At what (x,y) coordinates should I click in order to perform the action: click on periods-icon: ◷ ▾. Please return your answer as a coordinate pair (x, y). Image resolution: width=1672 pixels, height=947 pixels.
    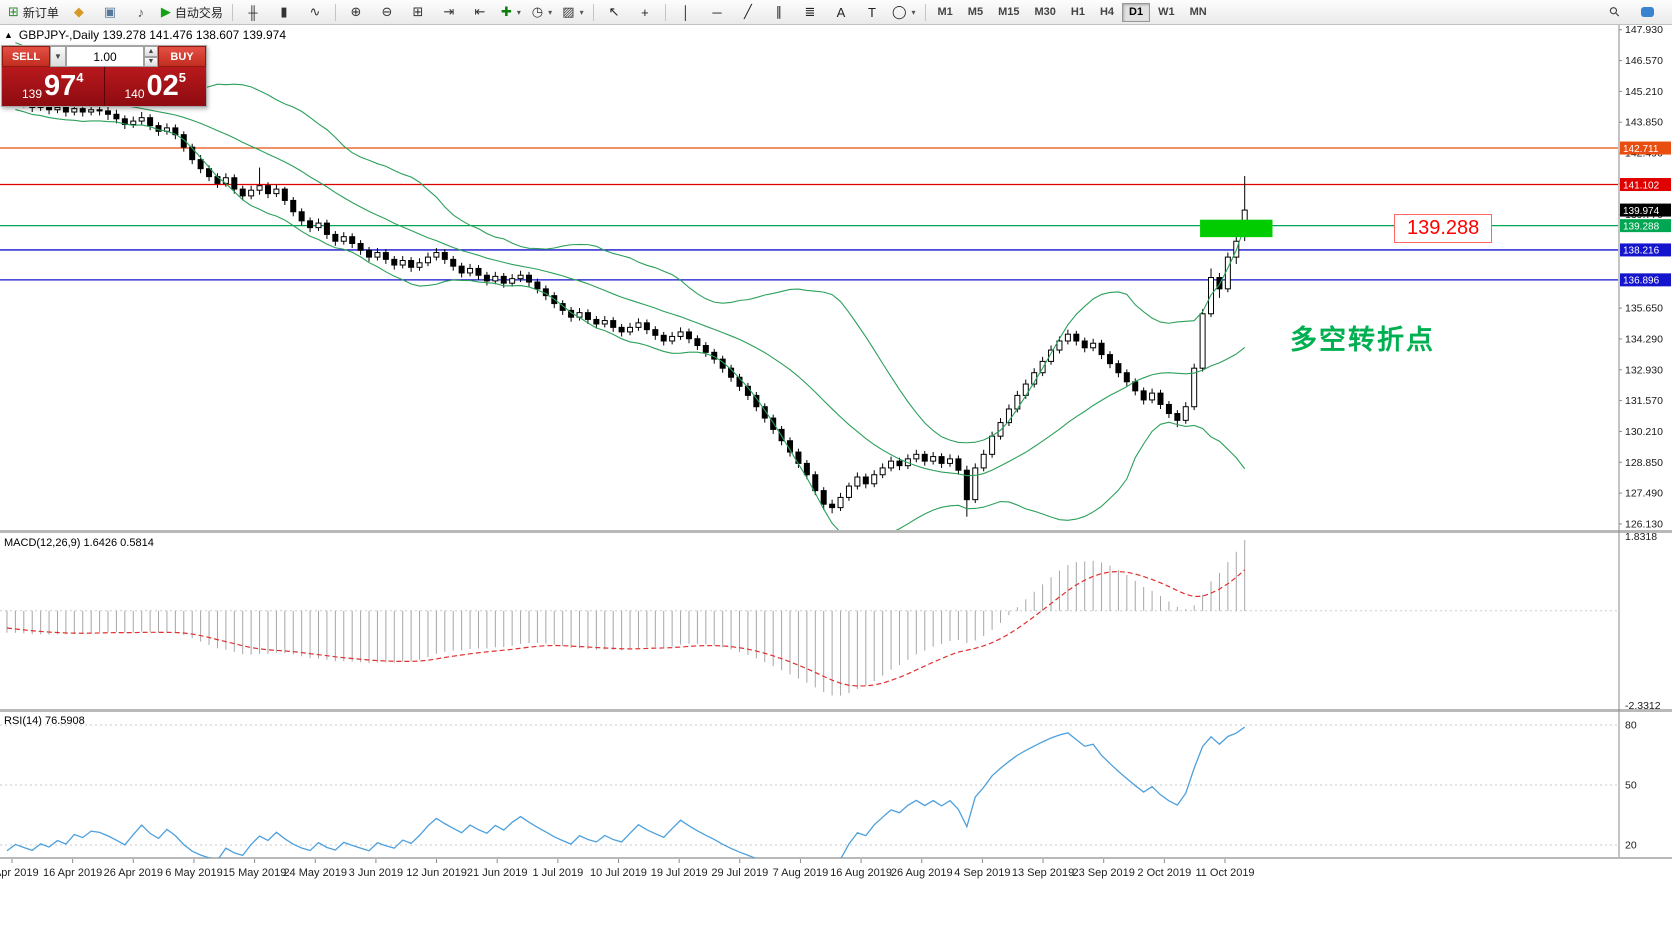
    Looking at the image, I should click on (542, 12).